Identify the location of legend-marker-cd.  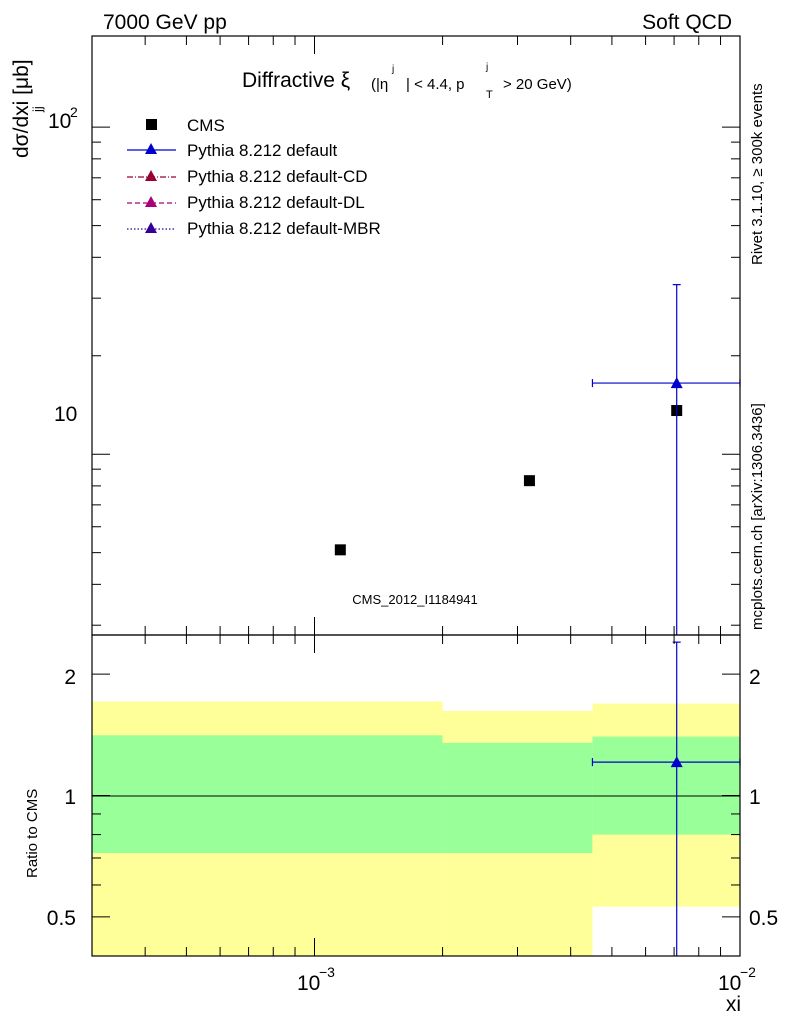
(151, 175).